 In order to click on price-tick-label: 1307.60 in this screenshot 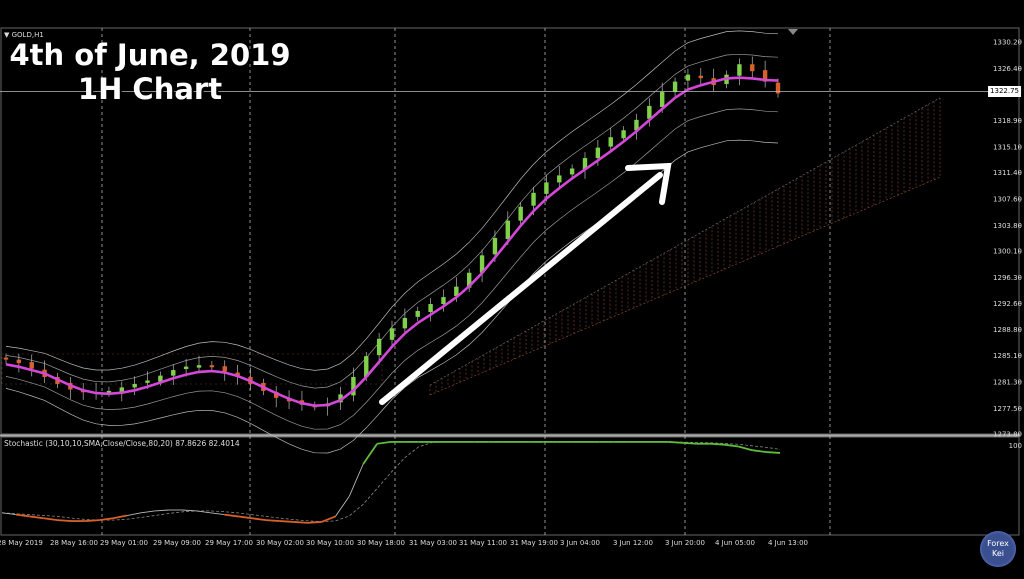, I will do `click(1007, 200)`.